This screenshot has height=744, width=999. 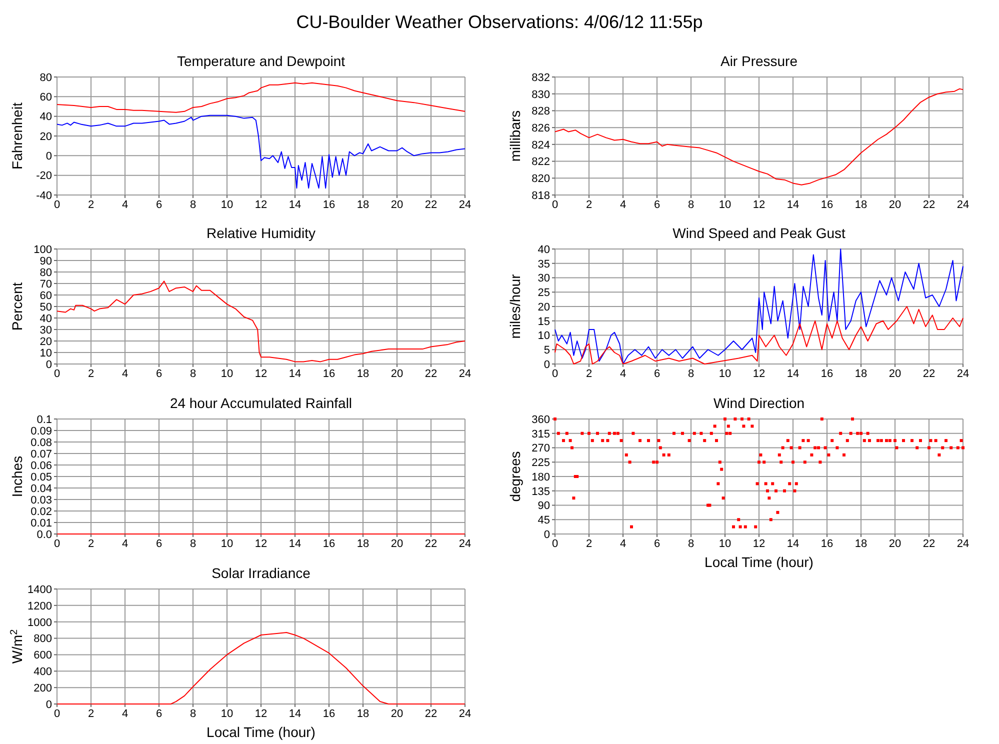 I want to click on y-tick-label: 5, so click(x=547, y=350).